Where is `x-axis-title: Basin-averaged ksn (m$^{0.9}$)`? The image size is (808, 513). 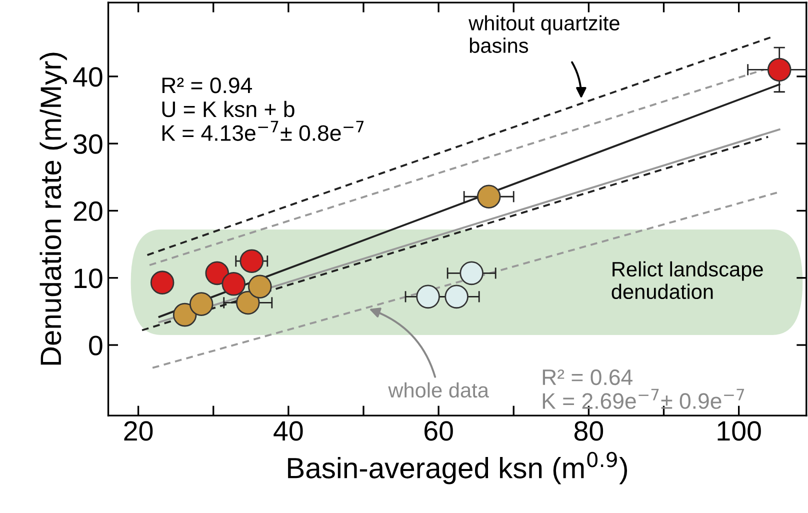
x-axis-title: Basin-averaged ksn (m$^{0.9}$) is located at coordinates (458, 468).